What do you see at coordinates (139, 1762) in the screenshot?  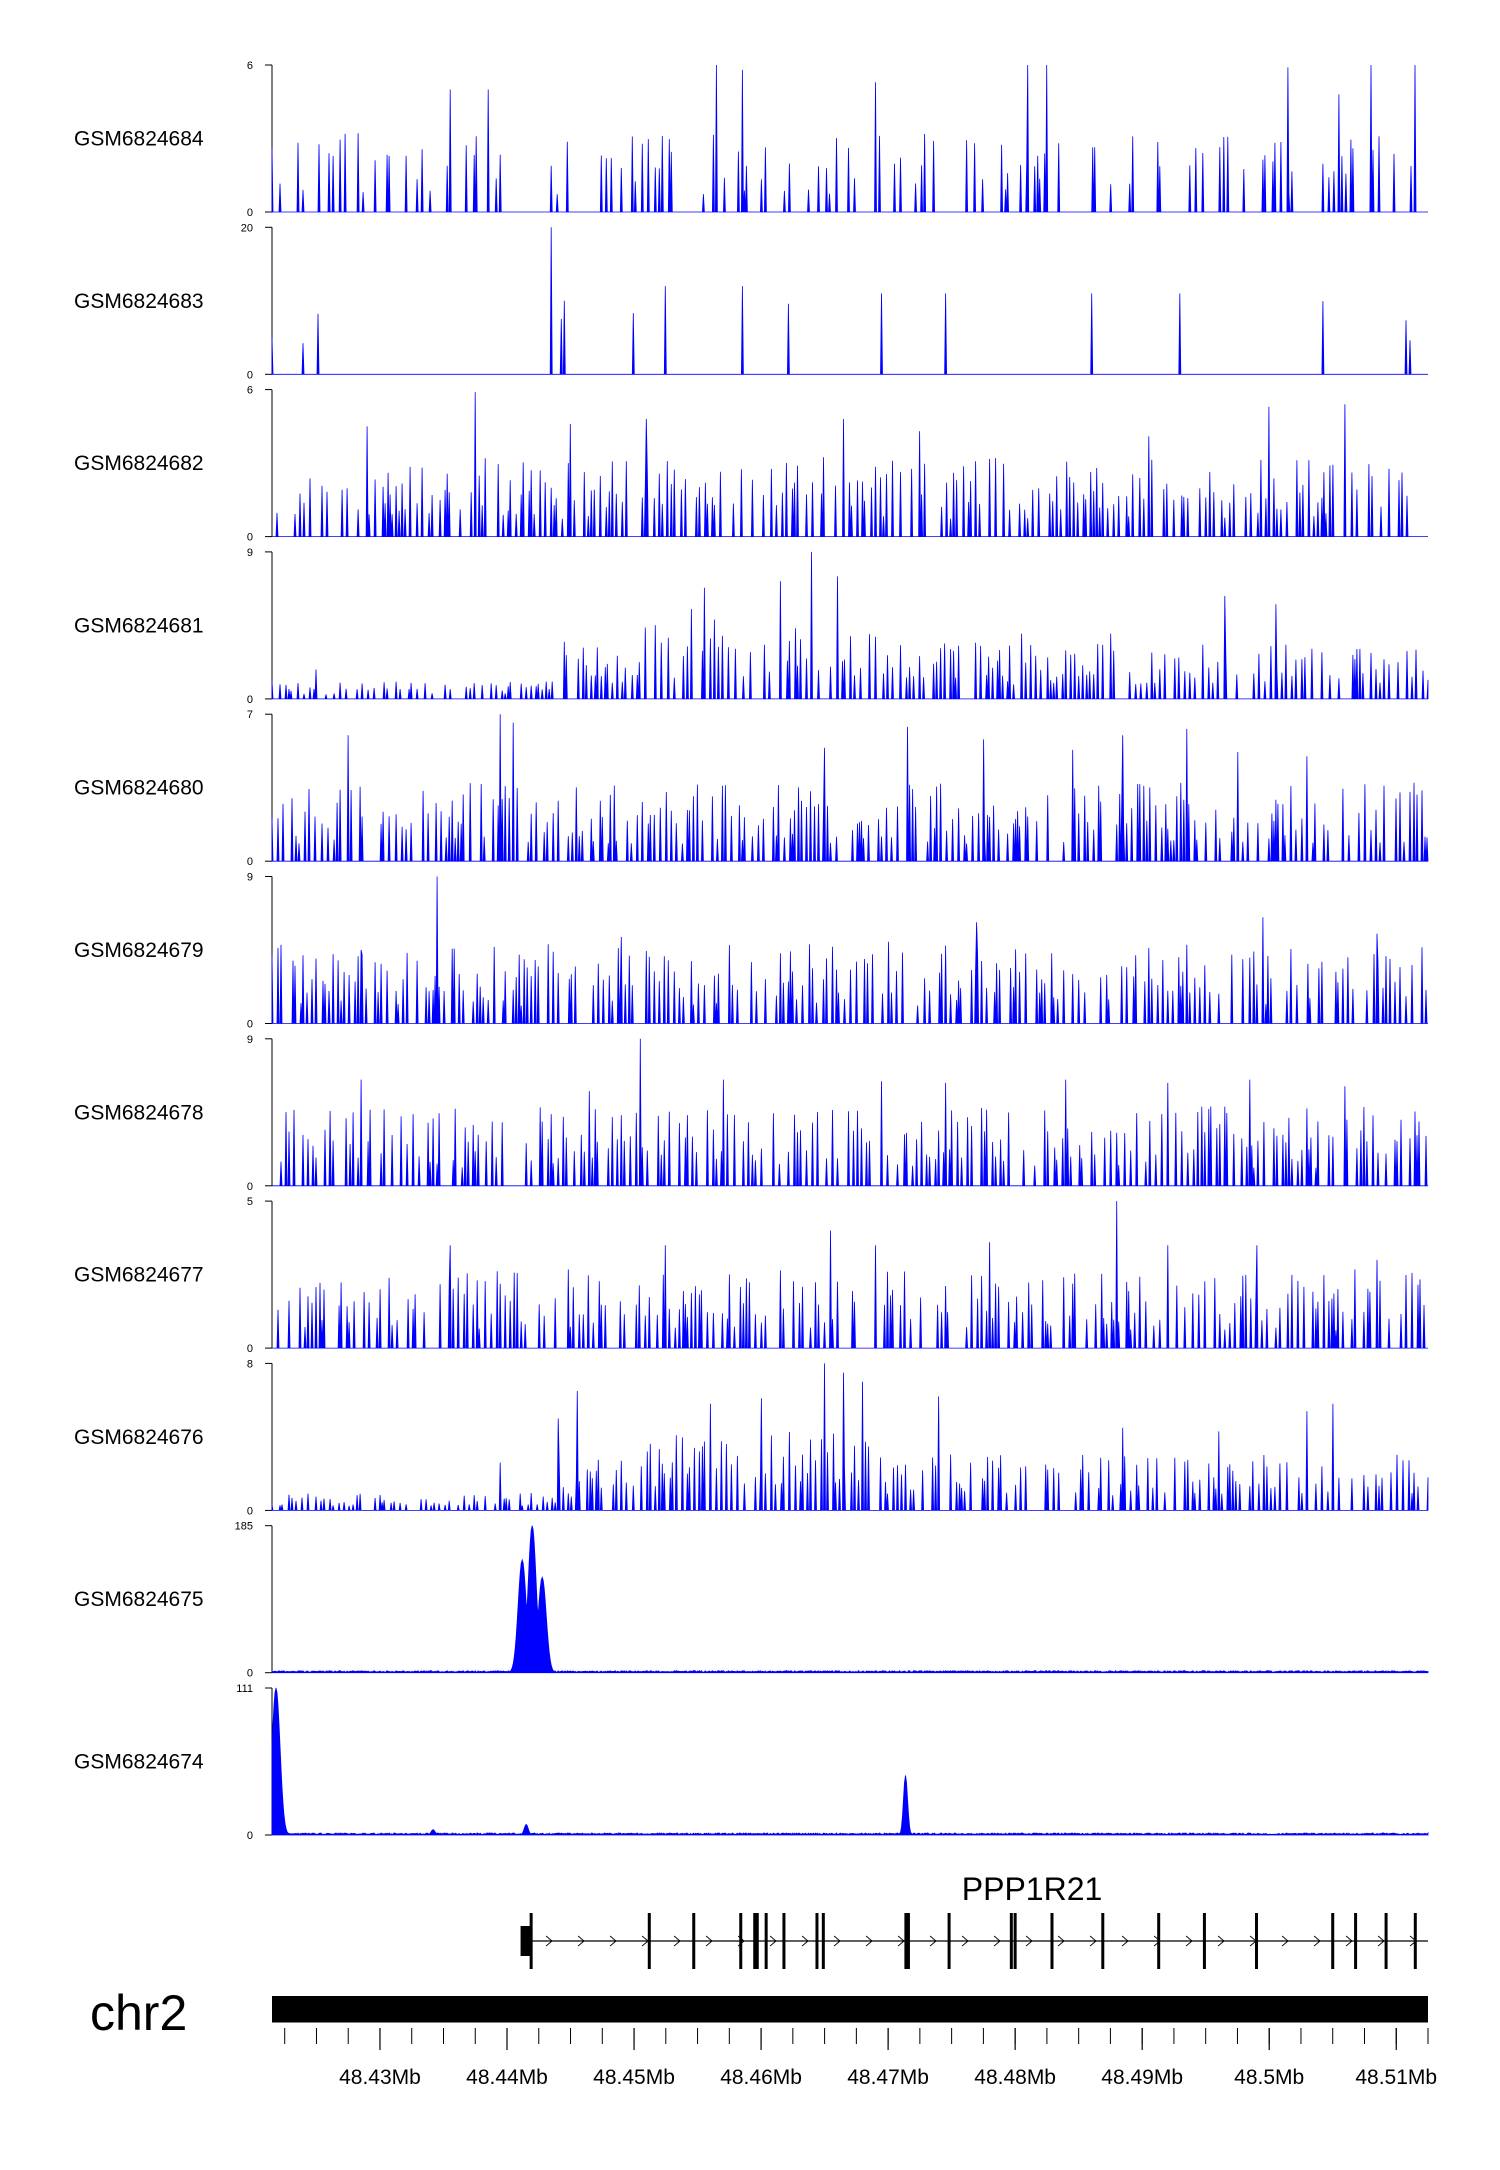 I see `track-label: GSM6824674` at bounding box center [139, 1762].